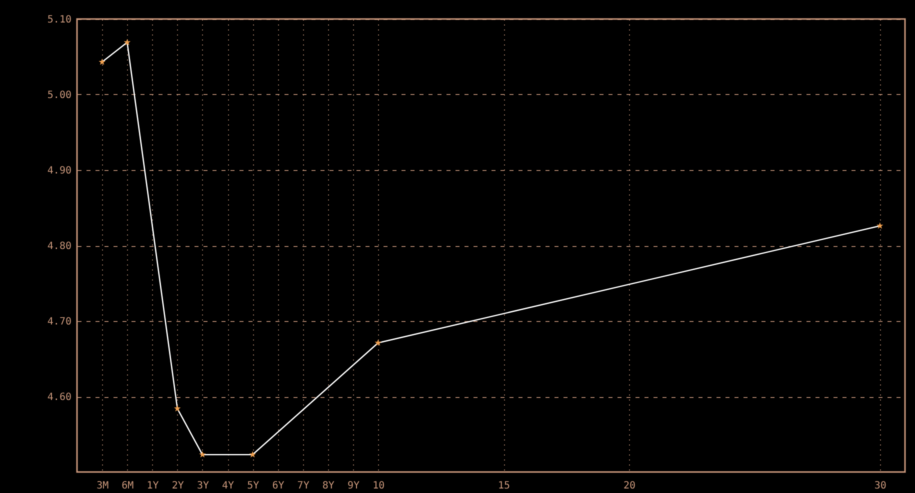 This screenshot has width=915, height=493. Describe the element at coordinates (278, 486) in the screenshot. I see `x-tick-label: 6Y` at that location.